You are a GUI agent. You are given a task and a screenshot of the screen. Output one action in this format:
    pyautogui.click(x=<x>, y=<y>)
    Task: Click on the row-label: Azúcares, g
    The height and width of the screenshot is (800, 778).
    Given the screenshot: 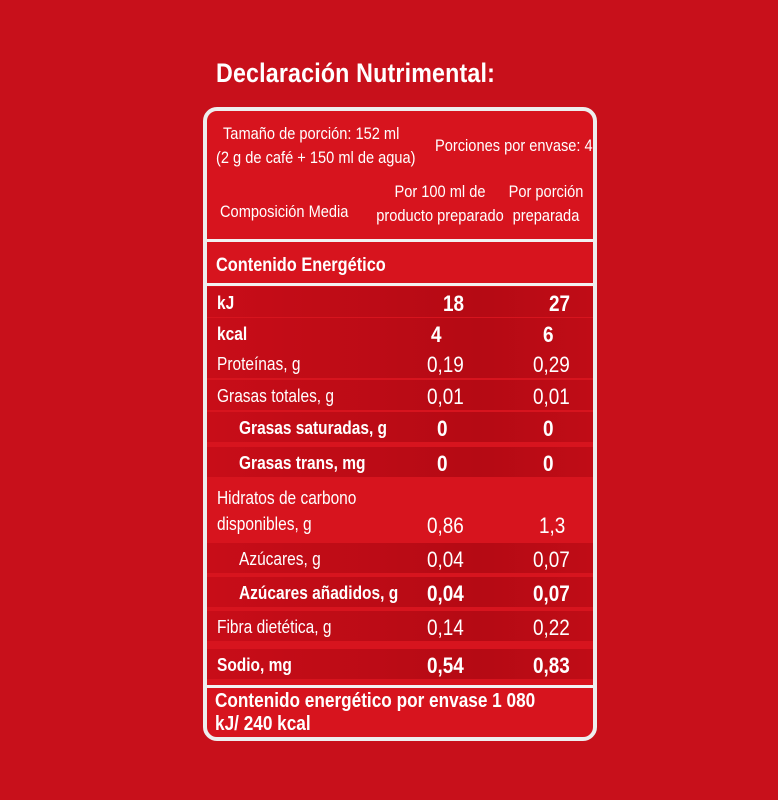 What is the action you would take?
    pyautogui.click(x=280, y=559)
    